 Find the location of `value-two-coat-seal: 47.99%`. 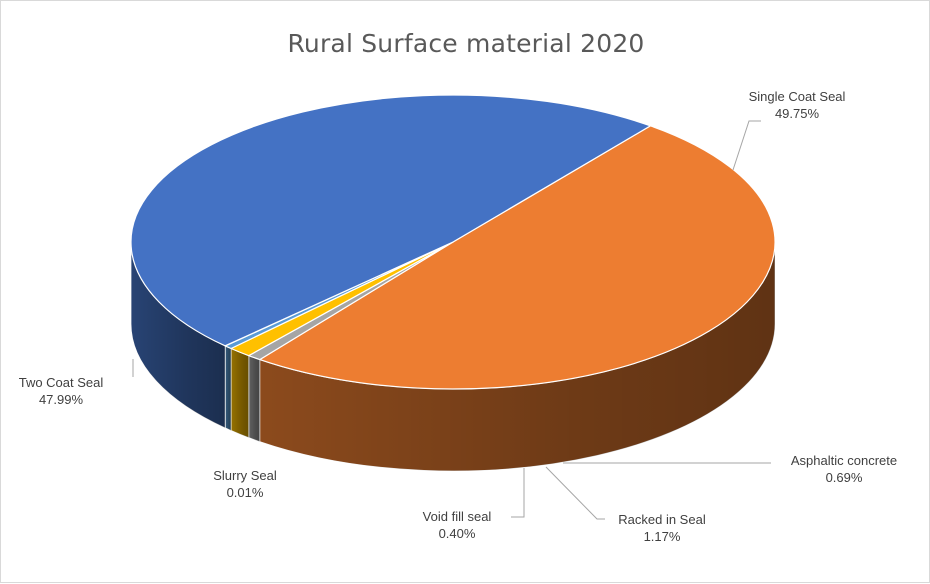

value-two-coat-seal: 47.99% is located at coordinates (61, 399).